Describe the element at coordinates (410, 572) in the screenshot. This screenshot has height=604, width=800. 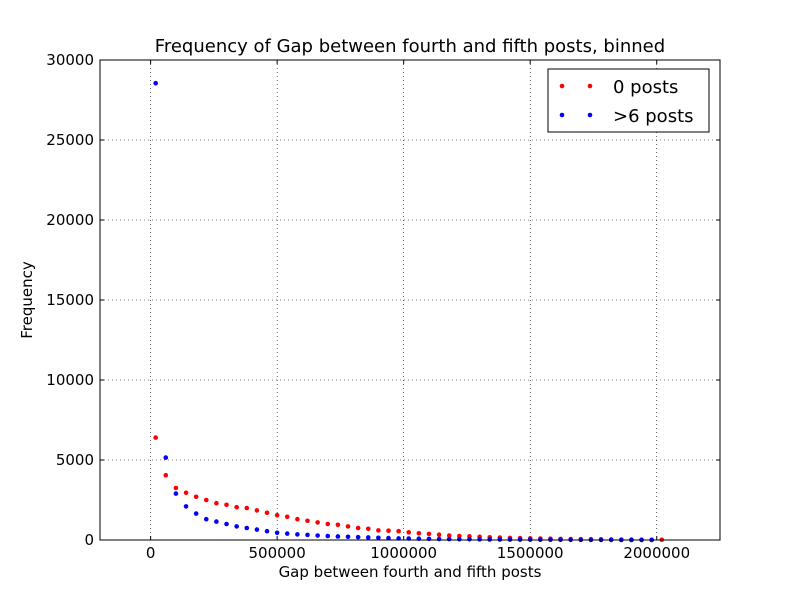
I see `x-axis-label: Gap between fourth and fifth posts` at that location.